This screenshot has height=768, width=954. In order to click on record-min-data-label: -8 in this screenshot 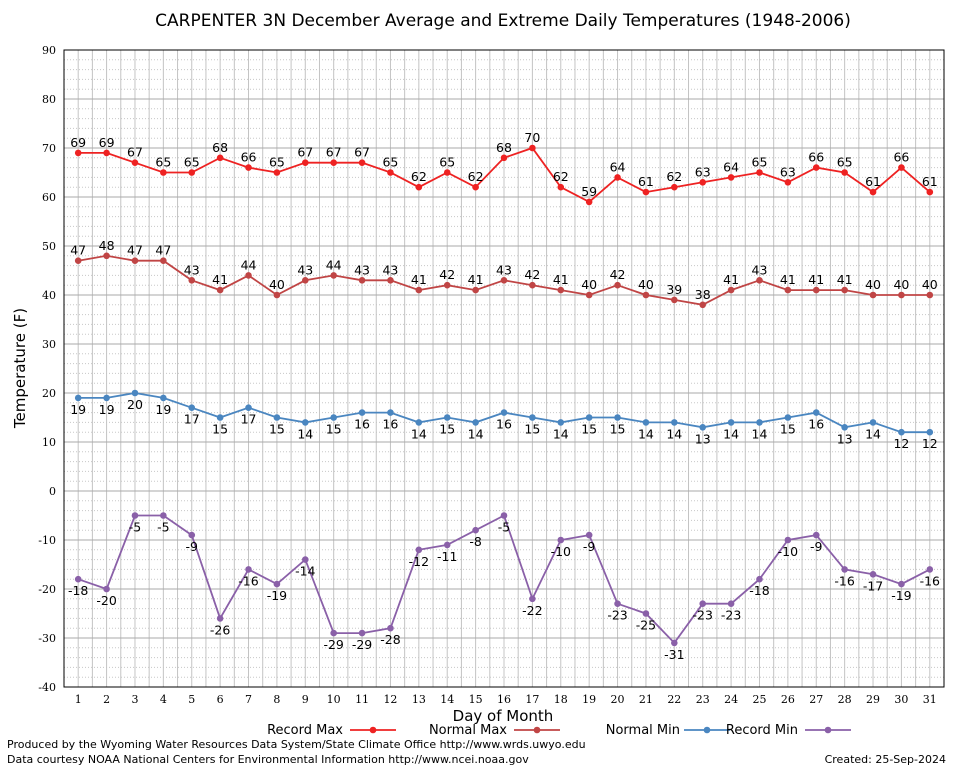, I will do `click(475, 541)`.